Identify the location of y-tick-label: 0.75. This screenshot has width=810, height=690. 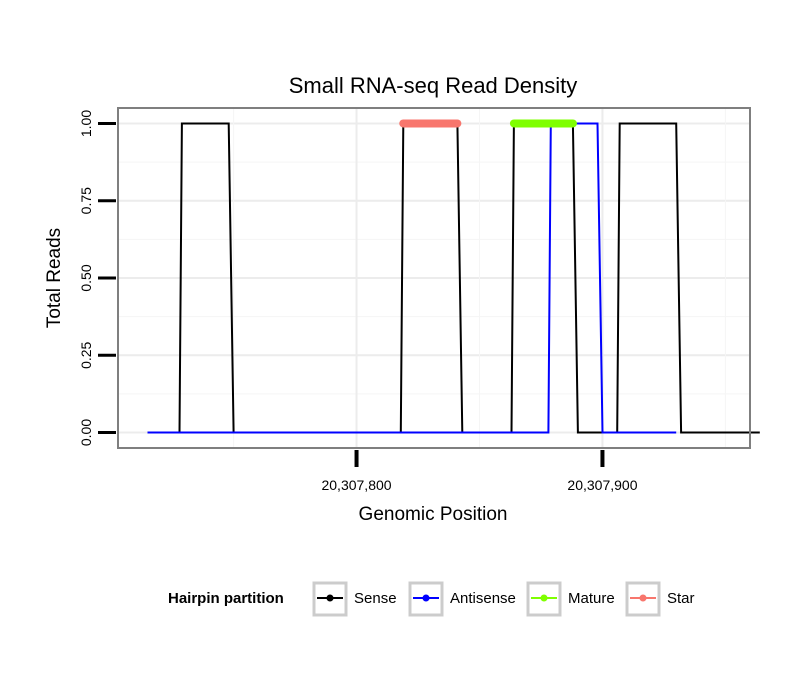
(86, 200).